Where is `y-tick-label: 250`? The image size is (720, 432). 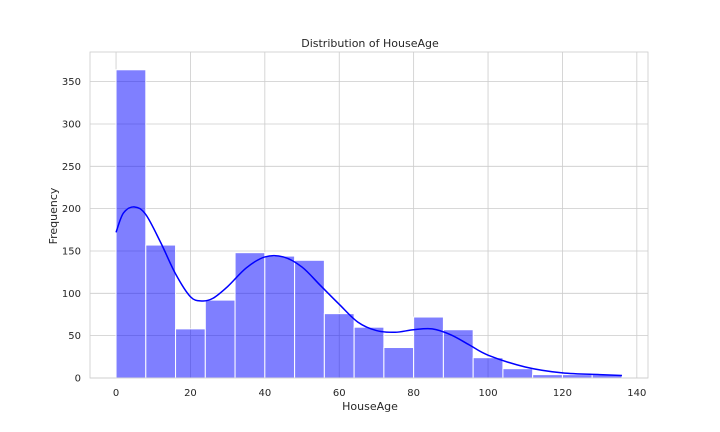
y-tick-label: 250 is located at coordinates (71, 167).